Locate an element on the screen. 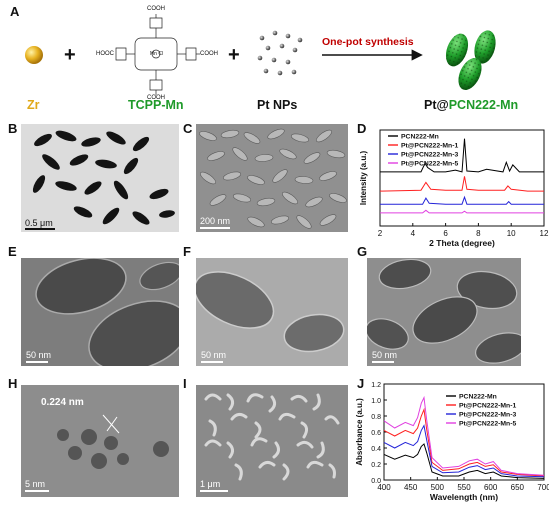 This screenshot has width=551, height=515. tcpp-mn-structure is located at coordinates (157, 54).